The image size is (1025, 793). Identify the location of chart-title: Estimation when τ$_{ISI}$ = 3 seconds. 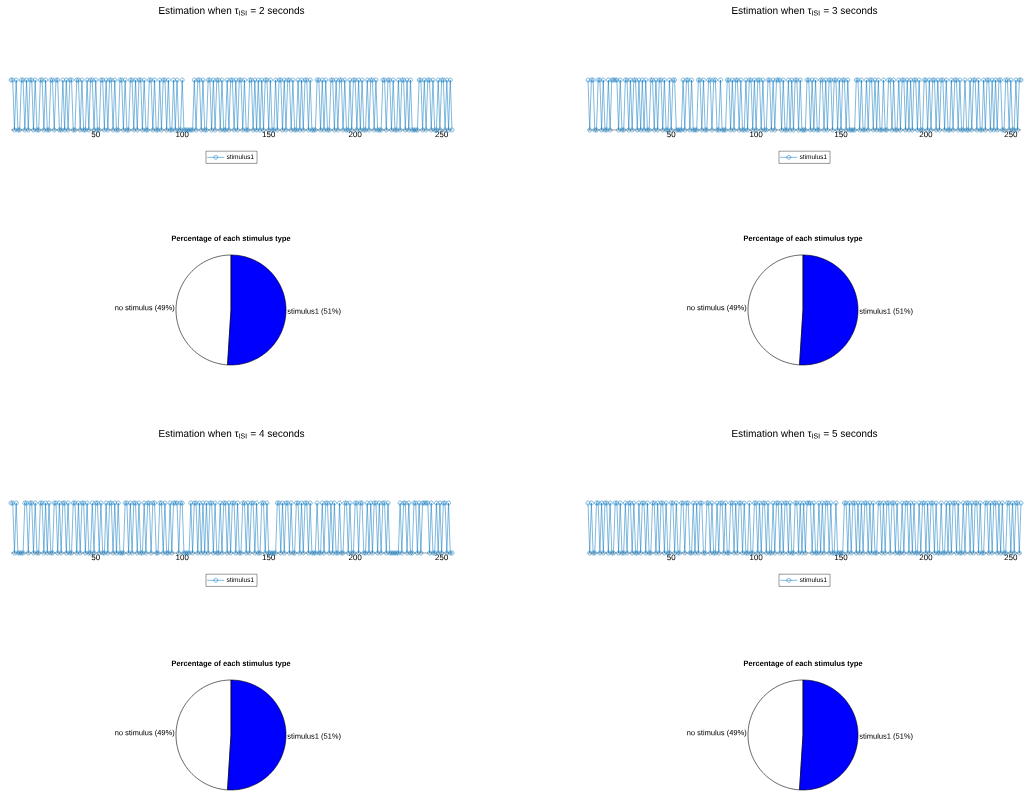
(805, 11).